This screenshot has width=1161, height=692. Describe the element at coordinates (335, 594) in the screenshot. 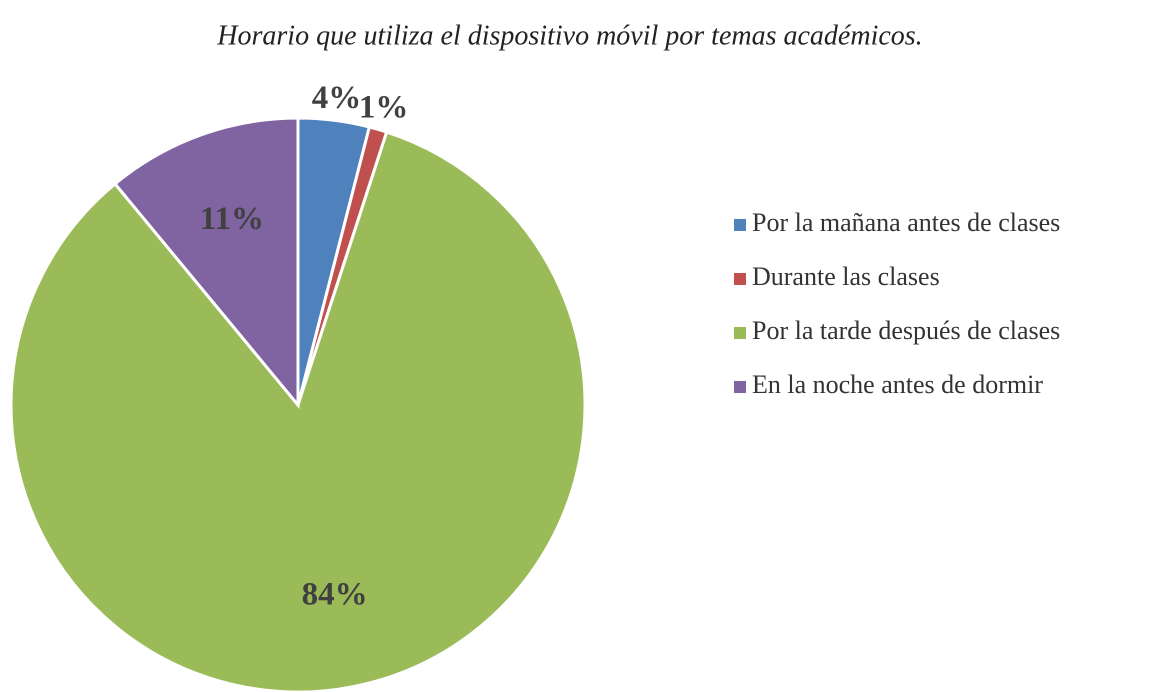

I see `data-label: 84%` at that location.